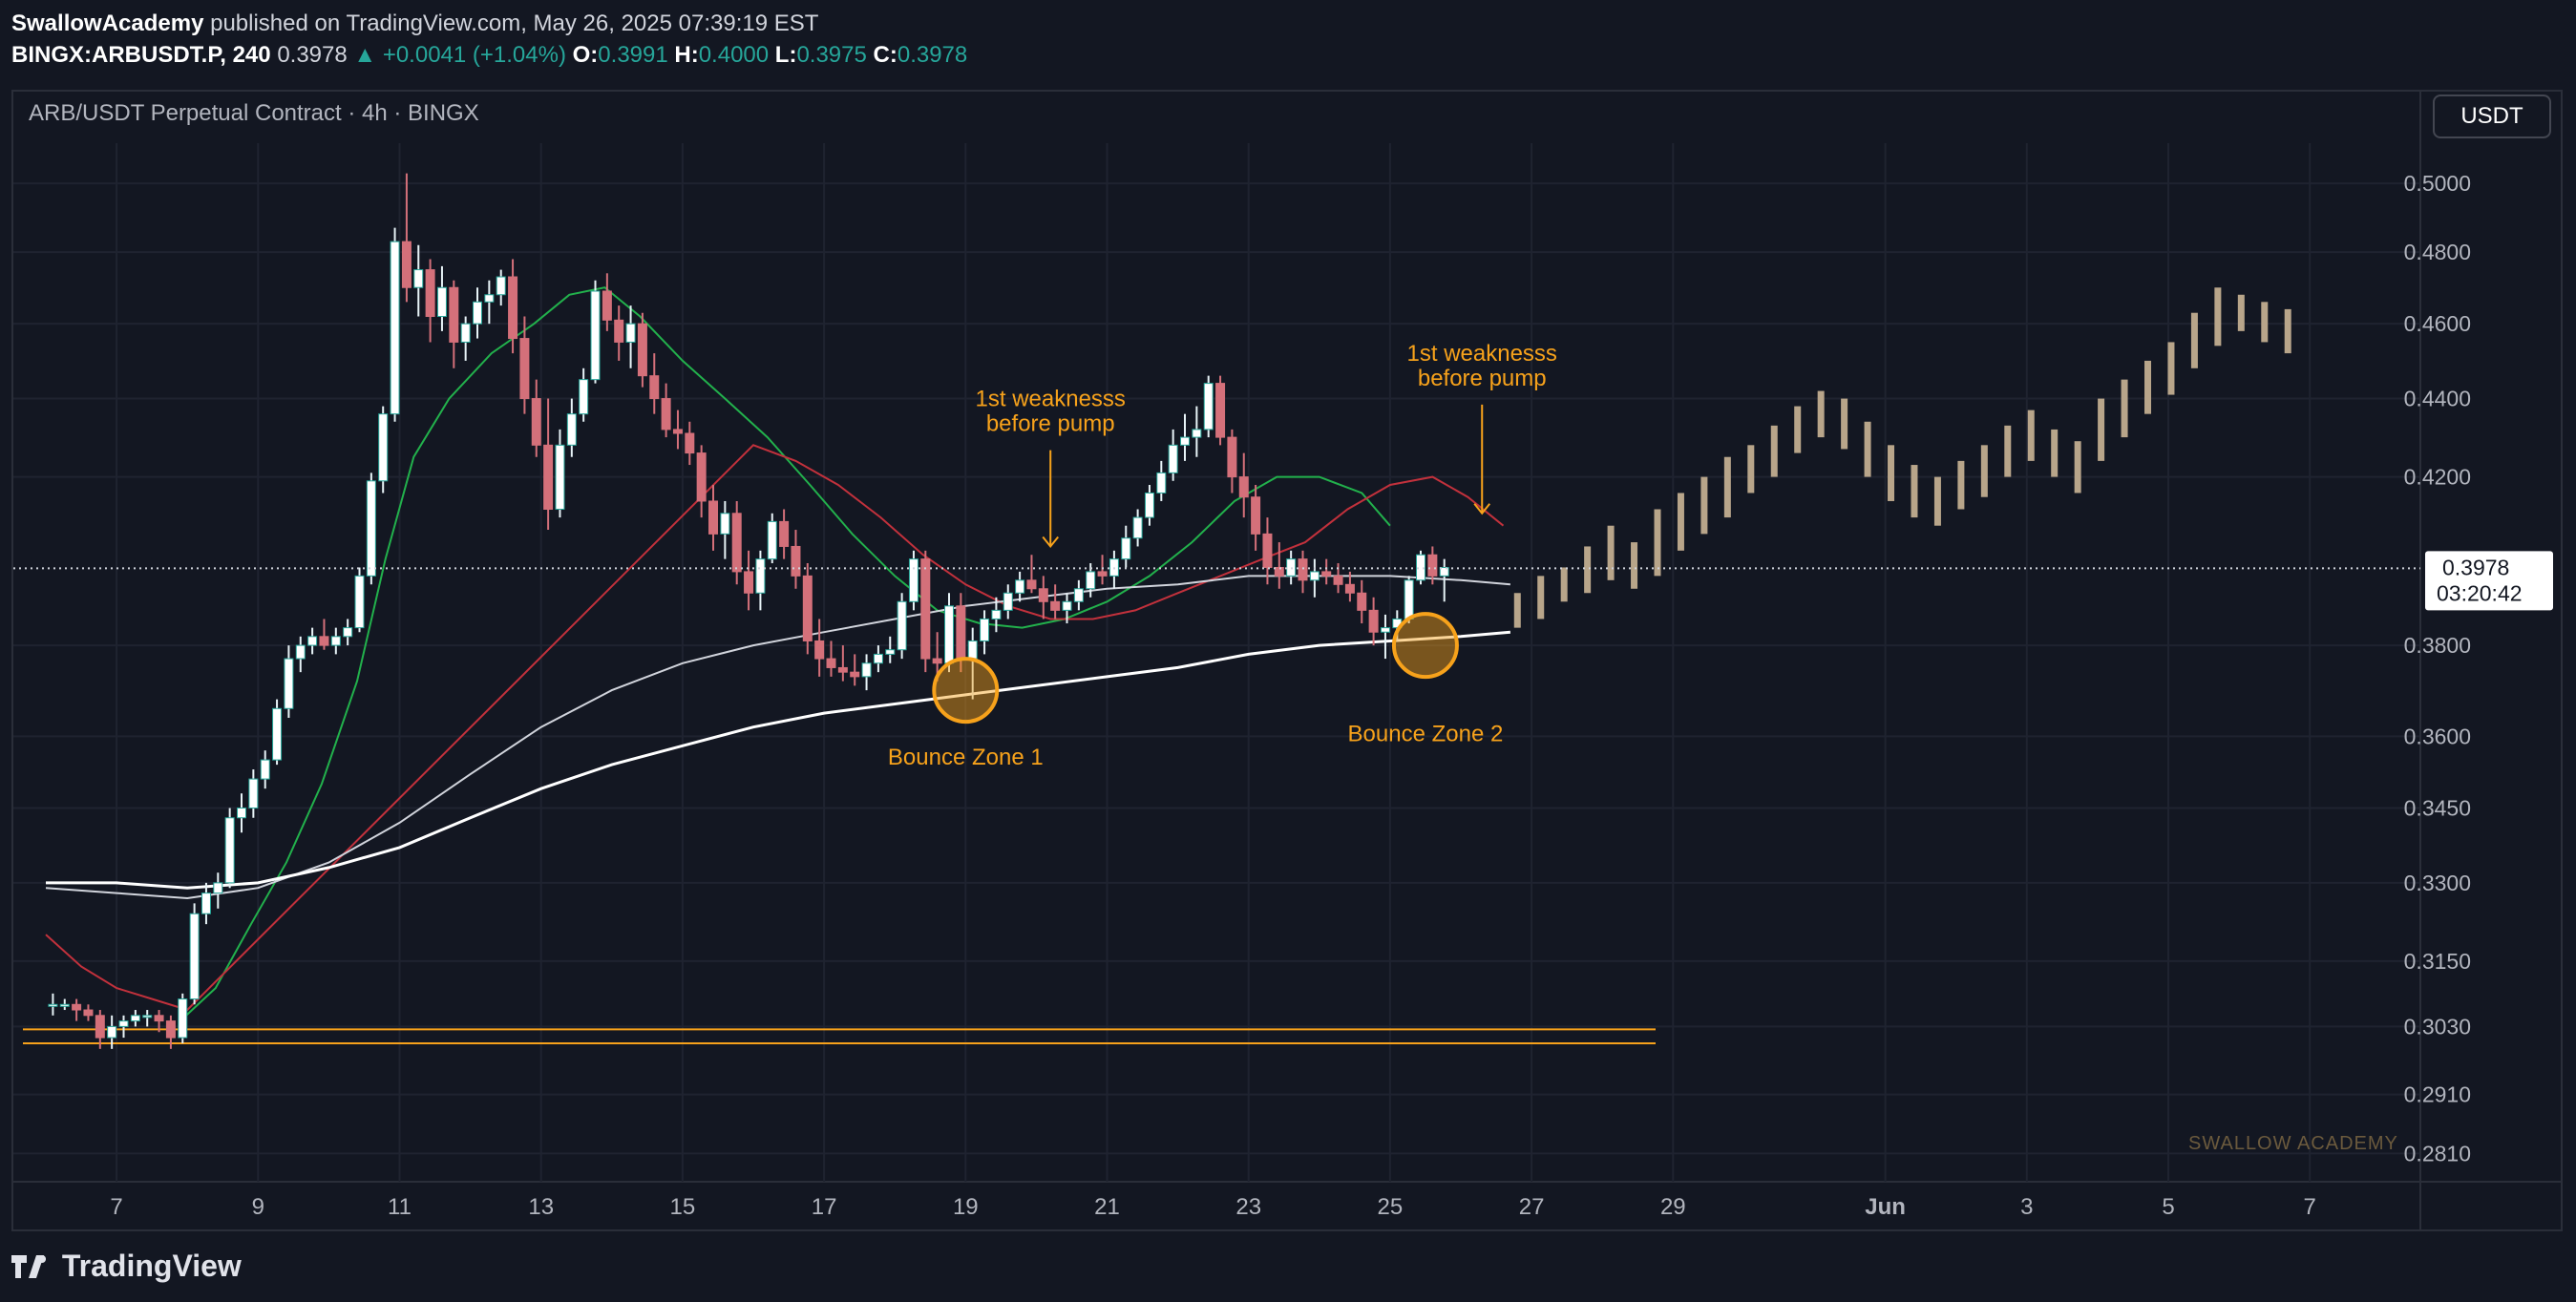  I want to click on currency-button: USDT, so click(2492, 116).